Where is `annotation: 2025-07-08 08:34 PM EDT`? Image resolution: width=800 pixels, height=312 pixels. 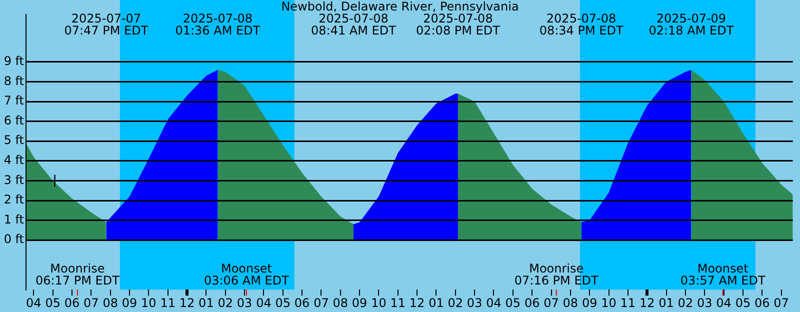
annotation: 2025-07-08 08:34 PM EDT is located at coordinates (581, 25).